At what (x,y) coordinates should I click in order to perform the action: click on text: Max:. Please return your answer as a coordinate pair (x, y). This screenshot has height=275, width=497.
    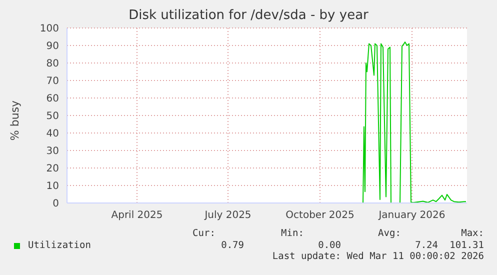
    Looking at the image, I should click on (472, 233).